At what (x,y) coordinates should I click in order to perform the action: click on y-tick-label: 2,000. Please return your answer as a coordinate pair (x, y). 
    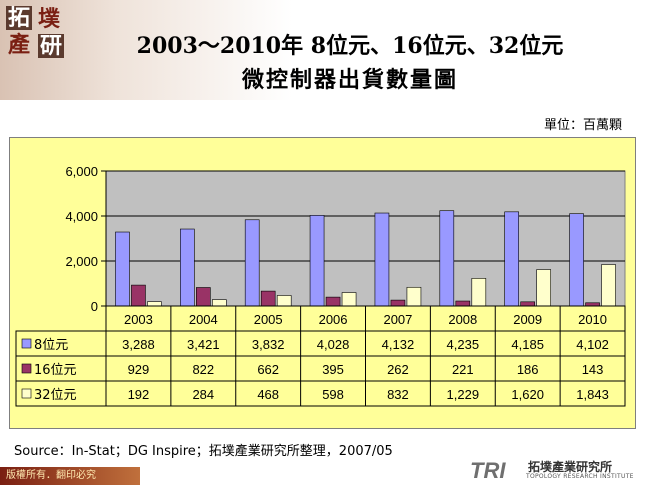
    Looking at the image, I should click on (81, 261).